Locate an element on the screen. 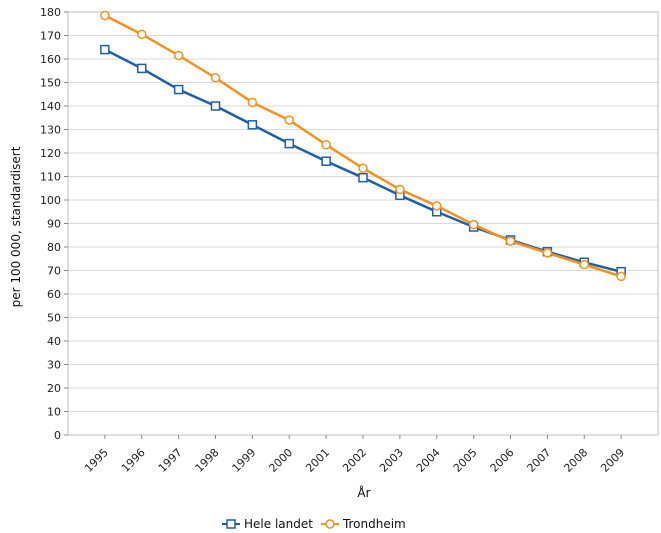 Image resolution: width=661 pixels, height=533 pixels. x-tick-label: 2005 is located at coordinates (465, 460).